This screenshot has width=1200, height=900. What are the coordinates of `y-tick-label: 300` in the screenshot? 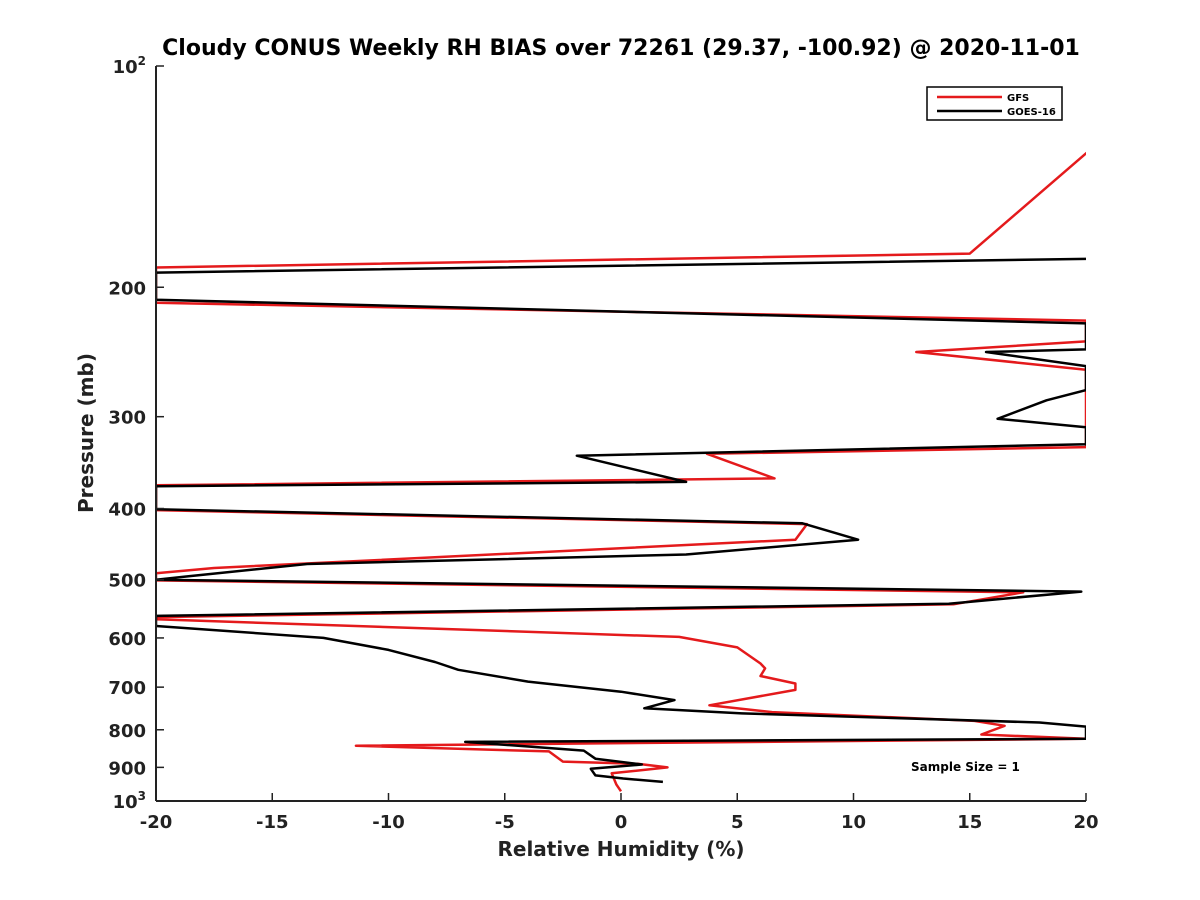 It's located at (127, 418).